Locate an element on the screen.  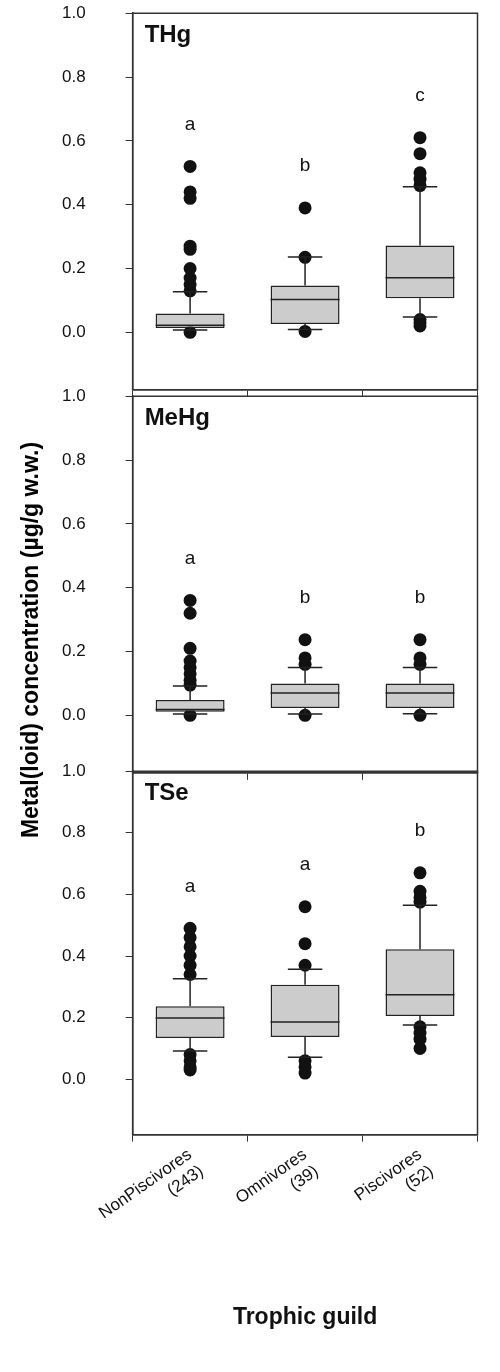
chart-title: MeHg is located at coordinates (177, 416).